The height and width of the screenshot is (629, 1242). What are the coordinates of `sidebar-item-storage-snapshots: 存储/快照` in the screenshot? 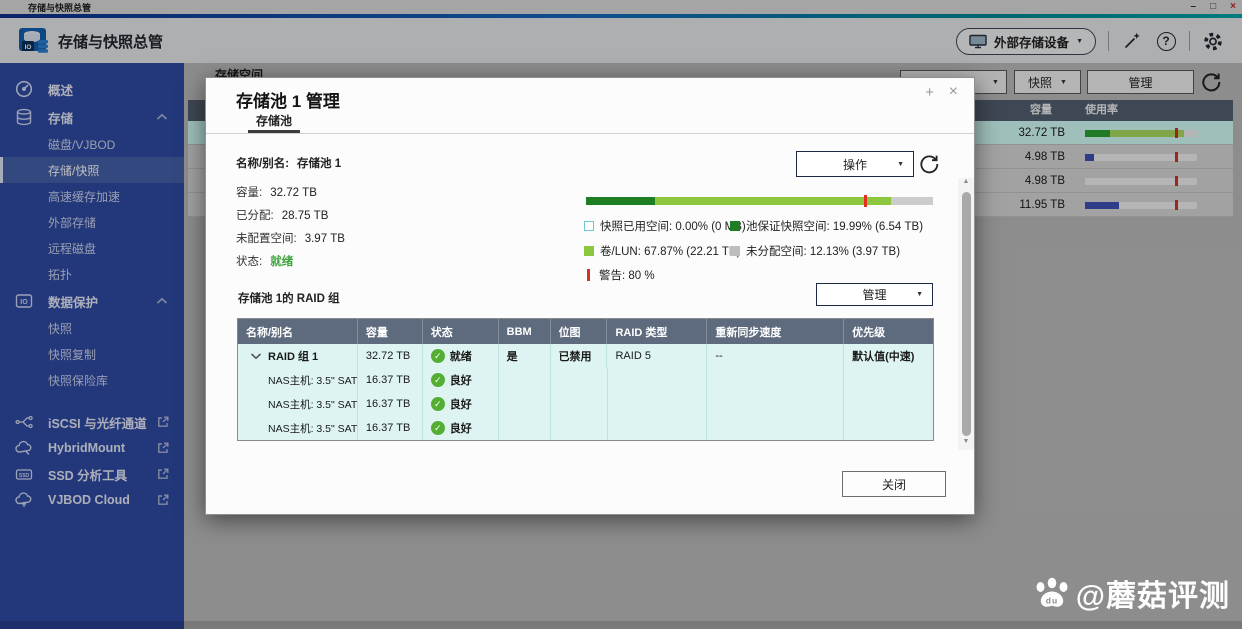 It's located at (92, 170).